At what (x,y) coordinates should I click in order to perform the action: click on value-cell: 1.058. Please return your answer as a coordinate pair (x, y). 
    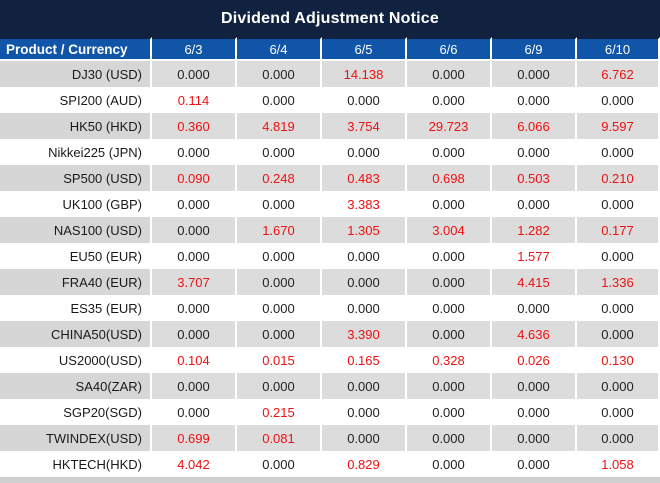
    Looking at the image, I should click on (618, 464).